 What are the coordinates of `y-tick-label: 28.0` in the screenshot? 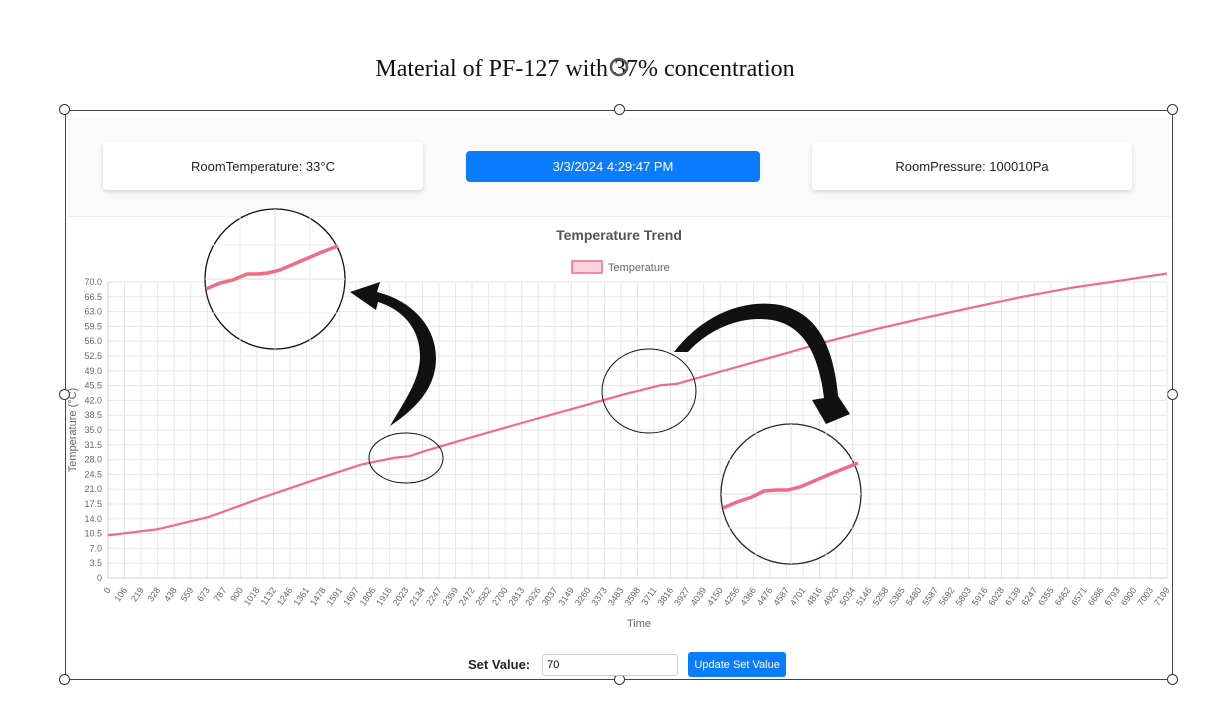 It's located at (93, 460).